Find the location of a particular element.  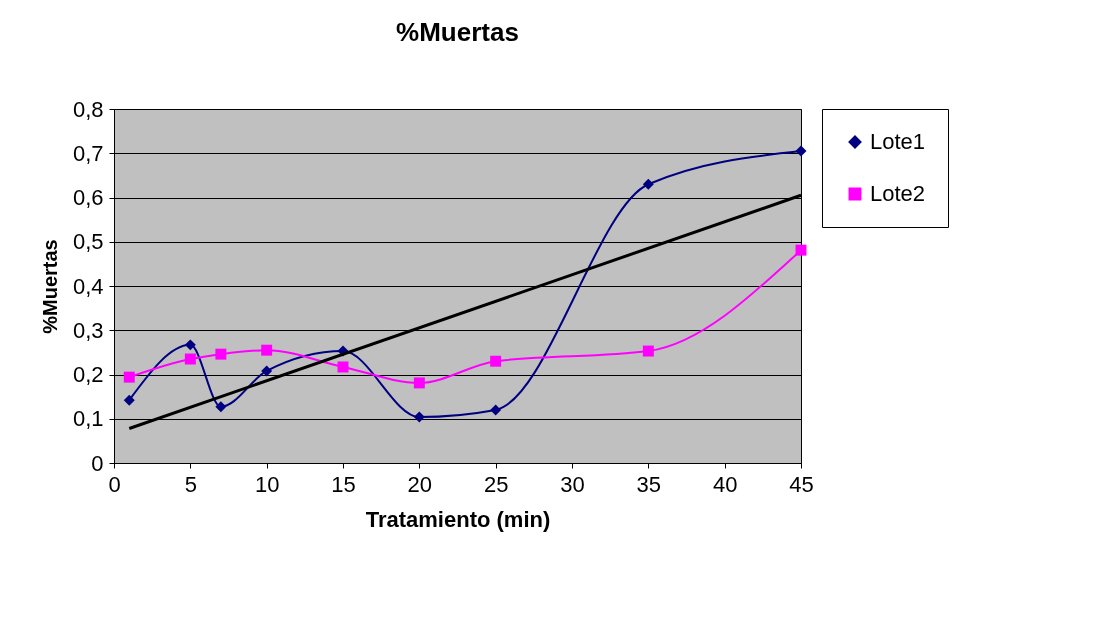

x-tick-label: 0 is located at coordinates (114, 484).